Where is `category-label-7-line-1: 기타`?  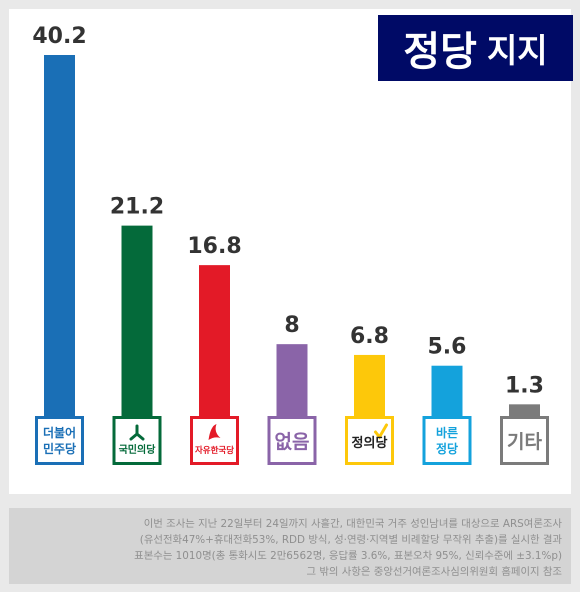
category-label-7-line-1: 기타 is located at coordinates (524, 442).